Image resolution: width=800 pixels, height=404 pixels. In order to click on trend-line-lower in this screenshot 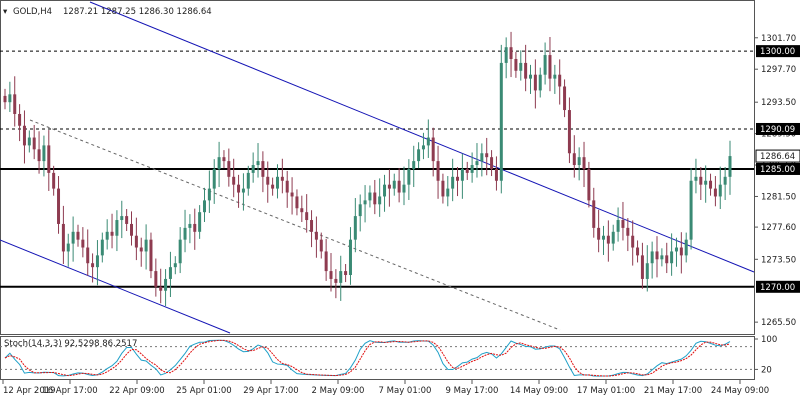, I will do `click(115, 286)`.